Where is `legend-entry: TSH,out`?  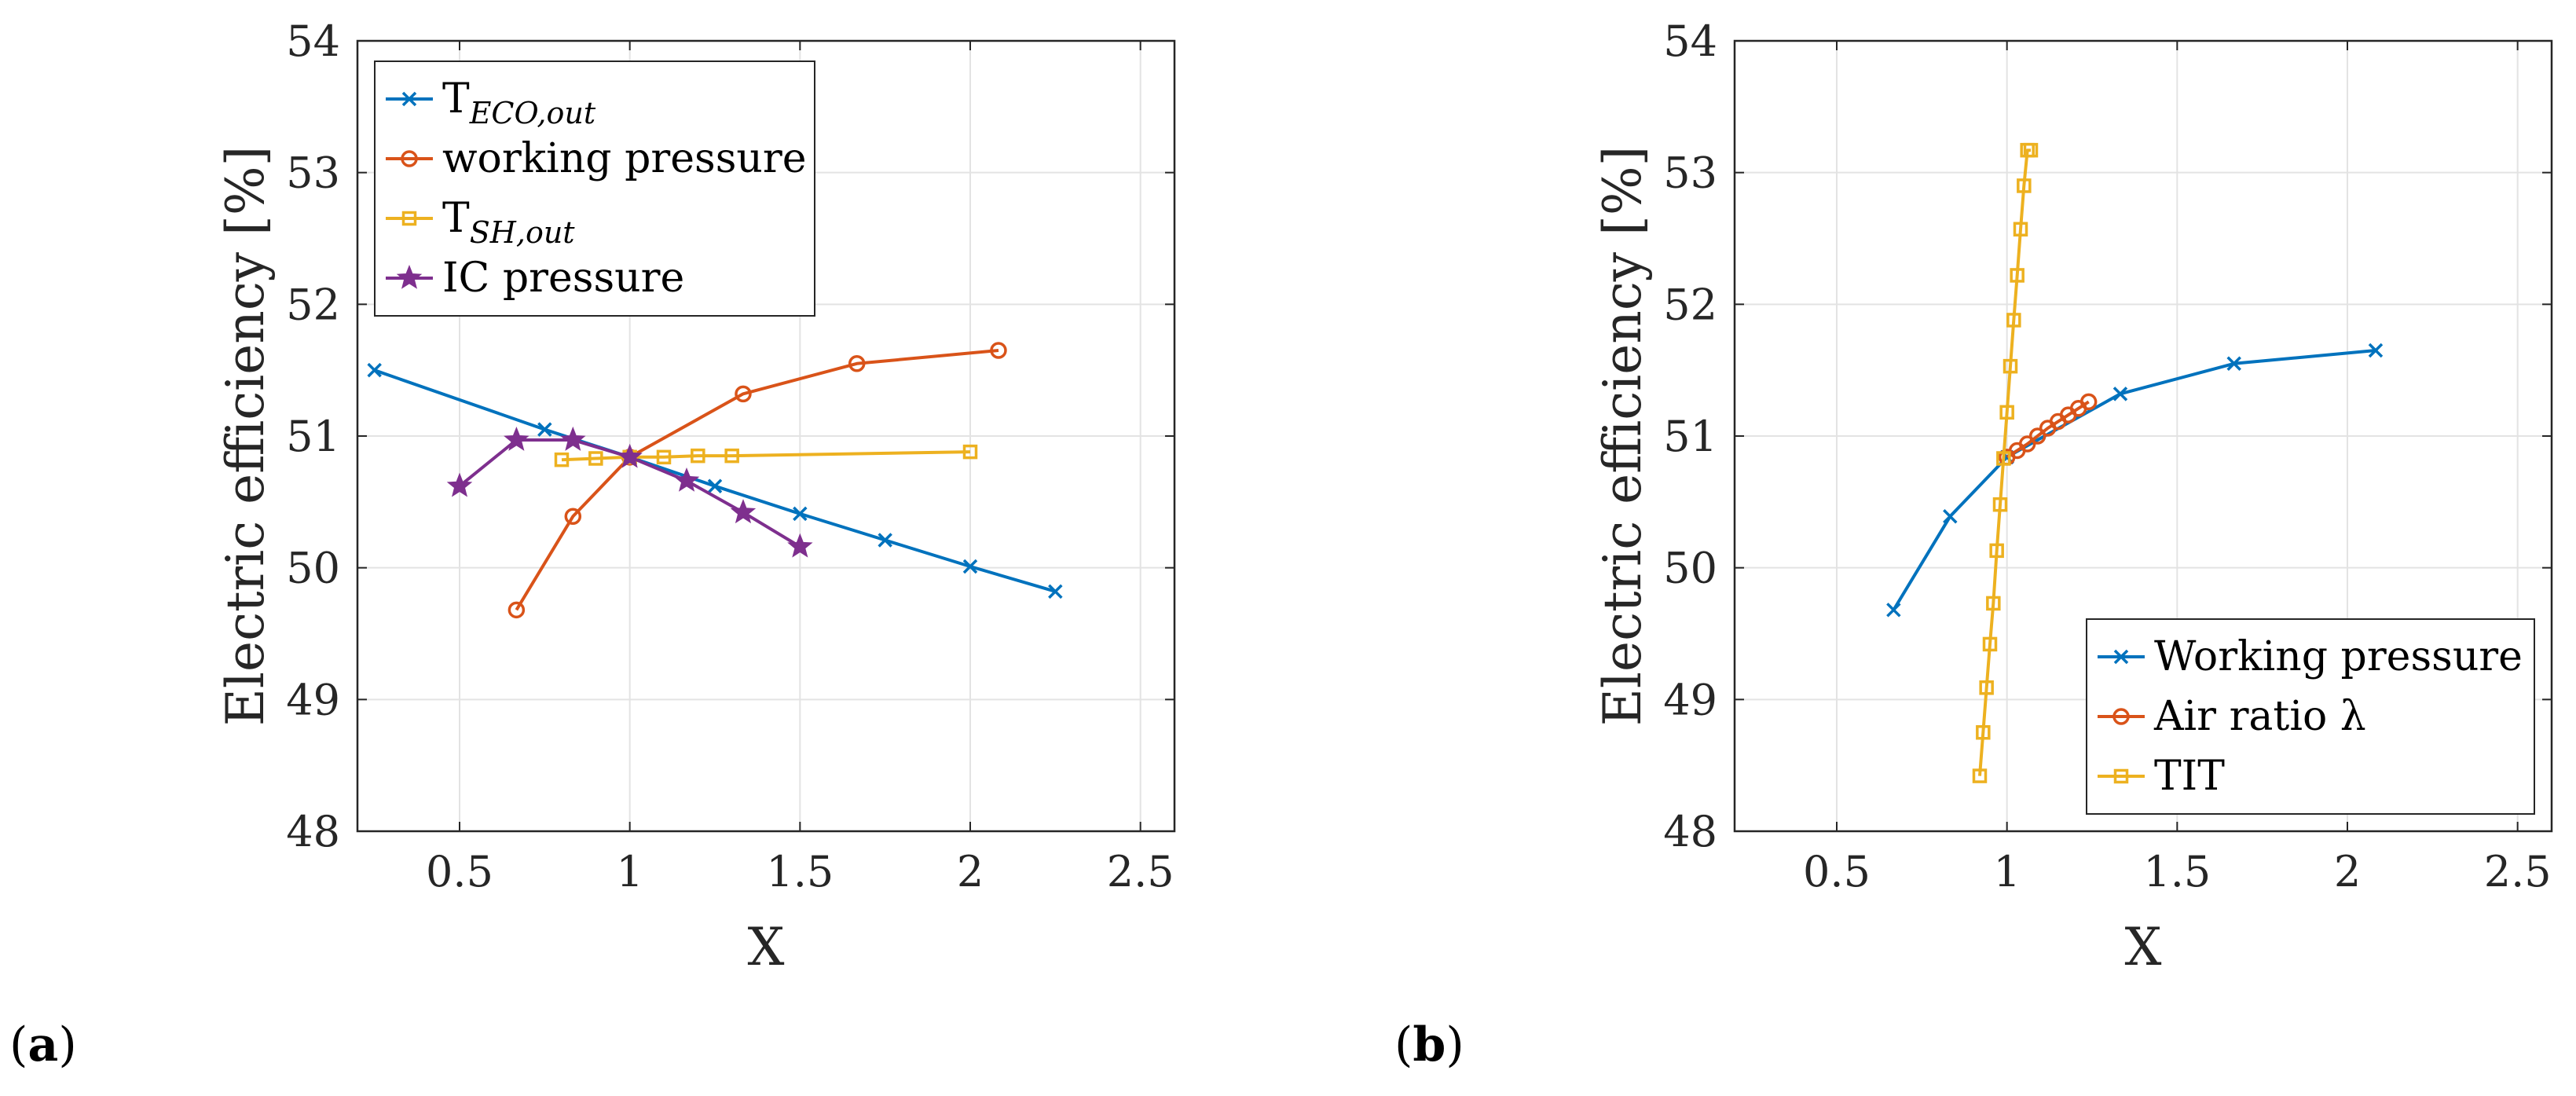 legend-entry: TSH,out is located at coordinates (480, 222).